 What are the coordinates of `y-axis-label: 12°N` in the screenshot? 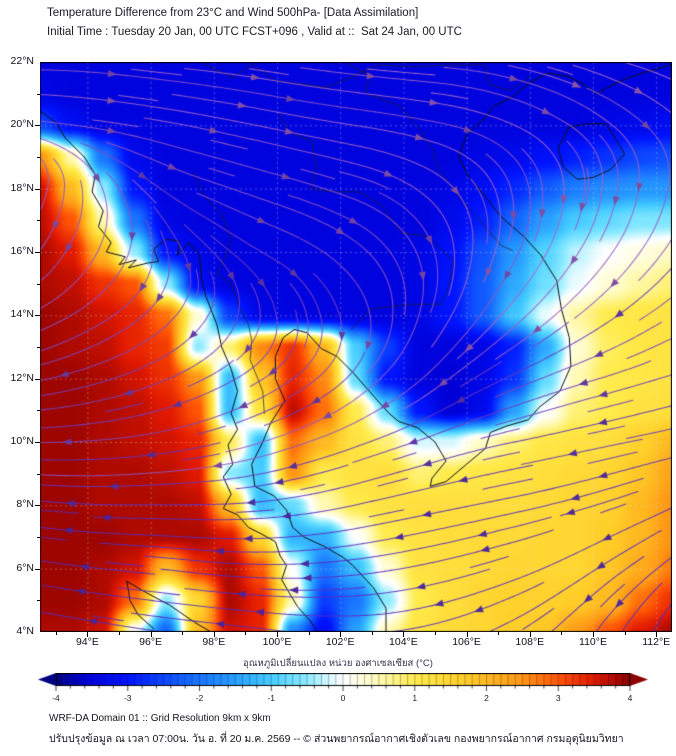 It's located at (22, 377).